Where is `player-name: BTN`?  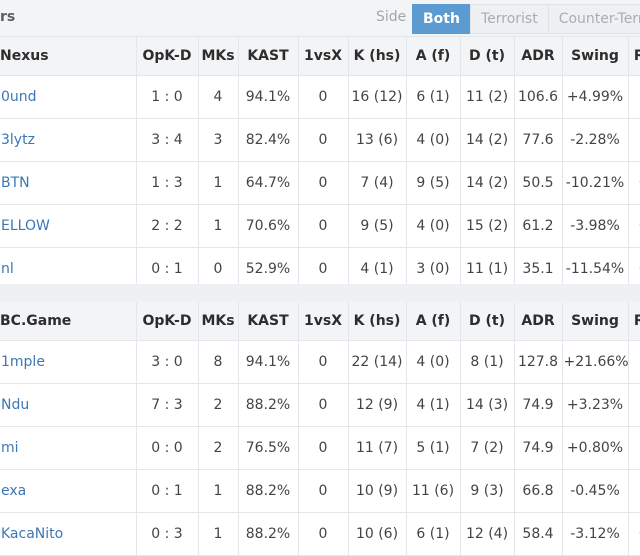 player-name: BTN is located at coordinates (15, 183).